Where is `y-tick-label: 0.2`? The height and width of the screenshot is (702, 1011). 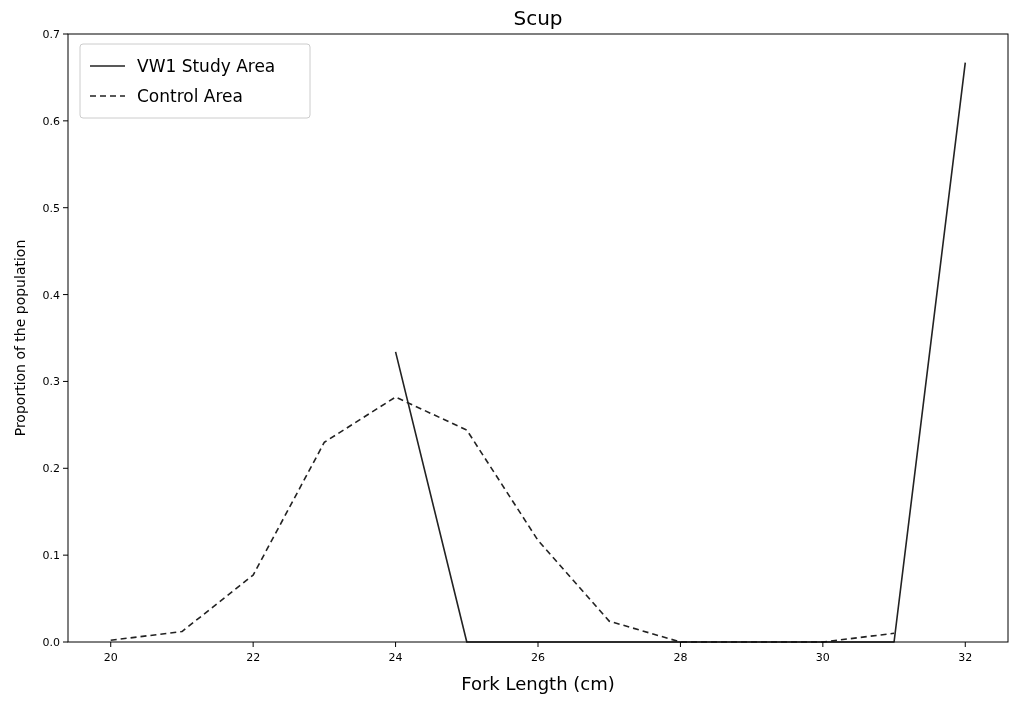
y-tick-label: 0.2 is located at coordinates (51, 469).